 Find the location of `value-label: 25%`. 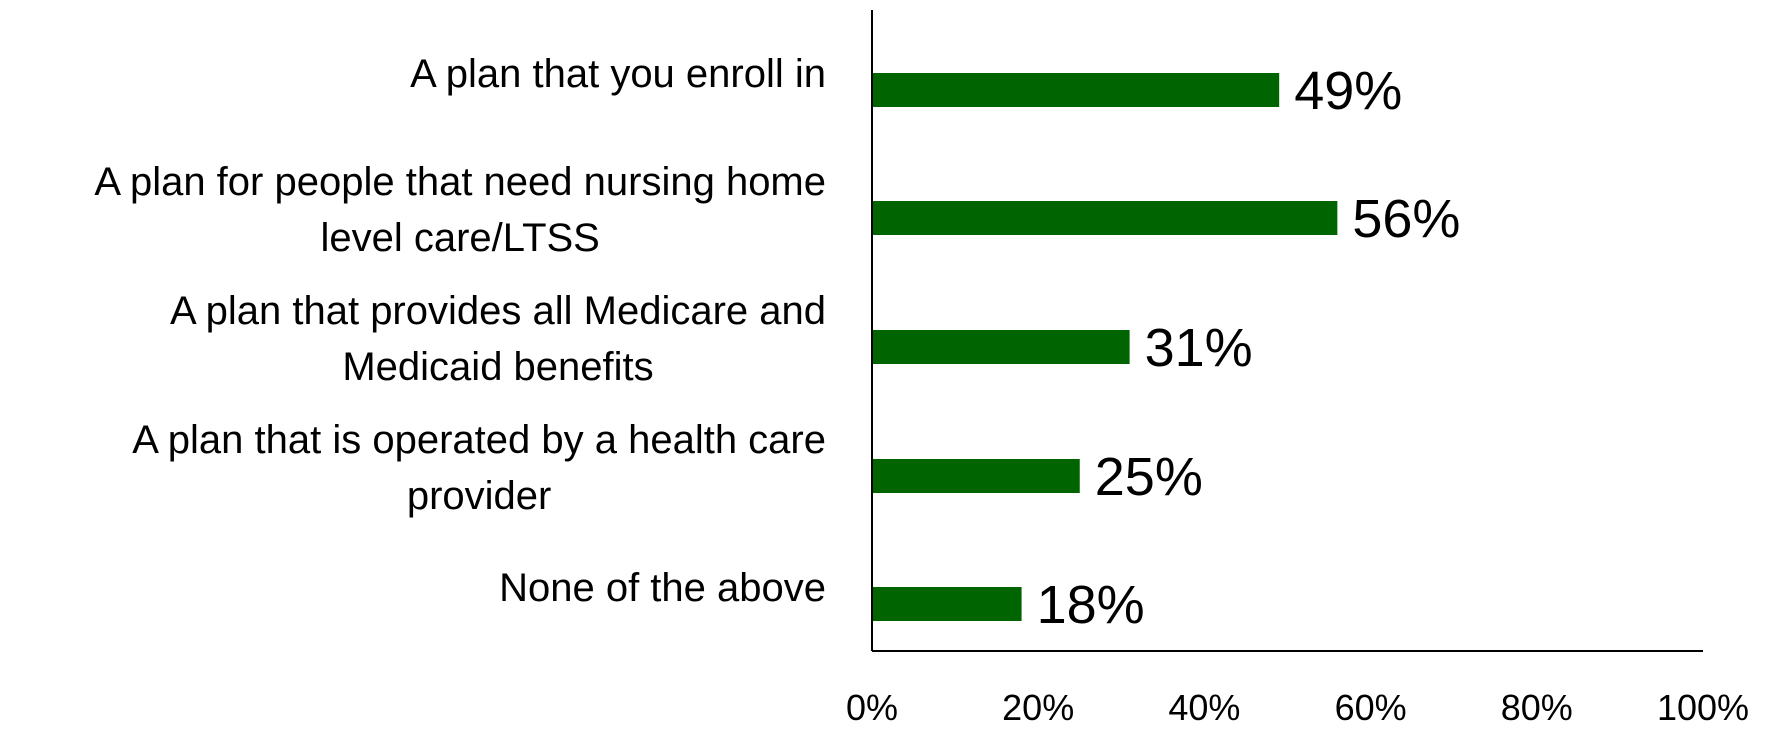

value-label: 25% is located at coordinates (1149, 477).